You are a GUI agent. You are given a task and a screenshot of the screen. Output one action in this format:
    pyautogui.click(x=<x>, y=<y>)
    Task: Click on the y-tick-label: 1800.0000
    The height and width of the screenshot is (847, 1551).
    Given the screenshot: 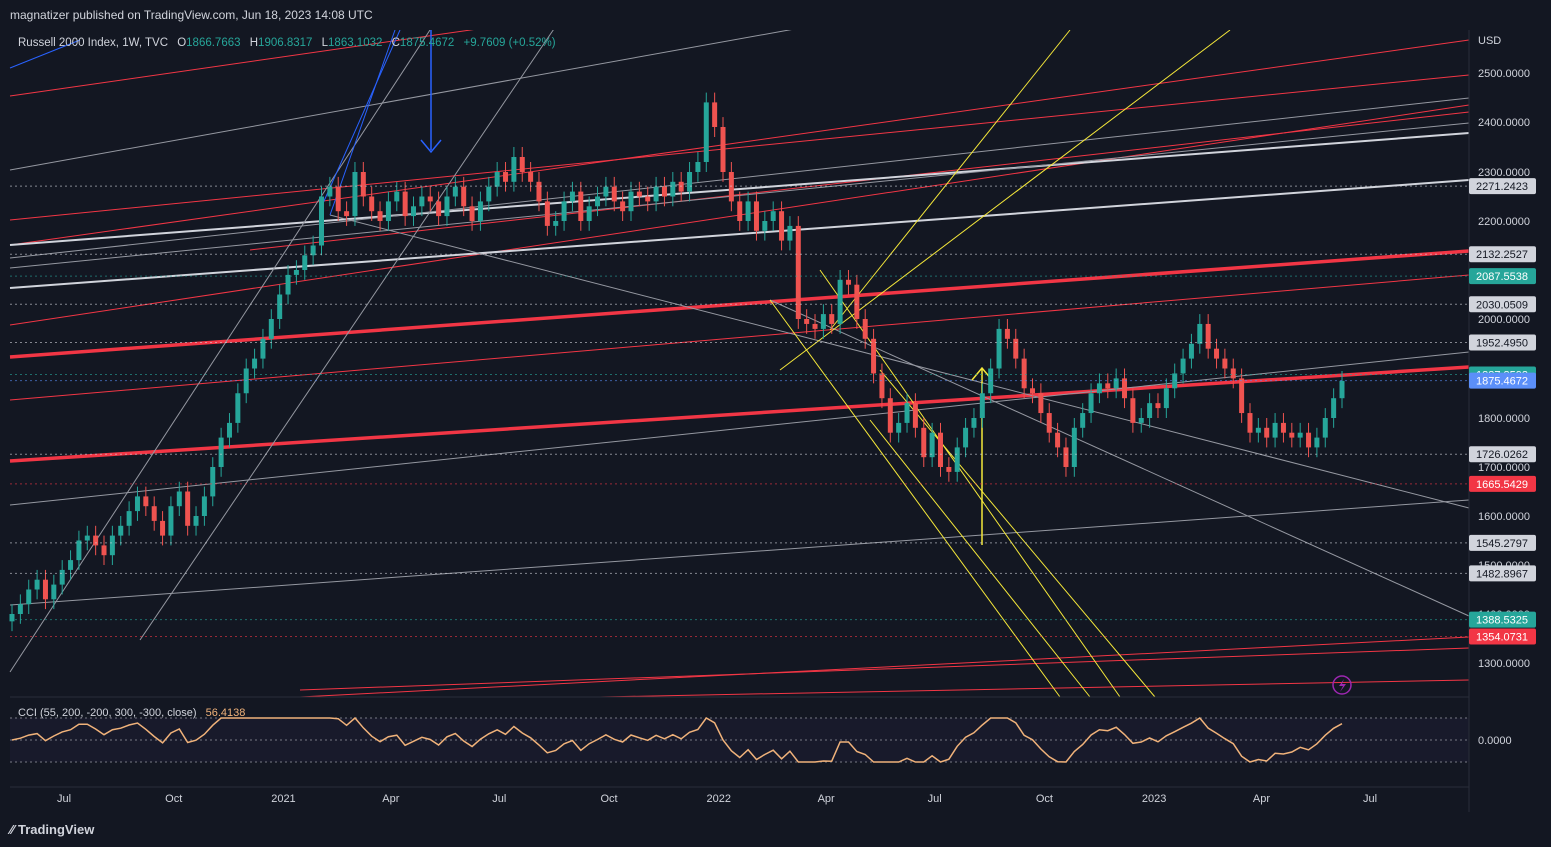 What is the action you would take?
    pyautogui.click(x=1504, y=419)
    